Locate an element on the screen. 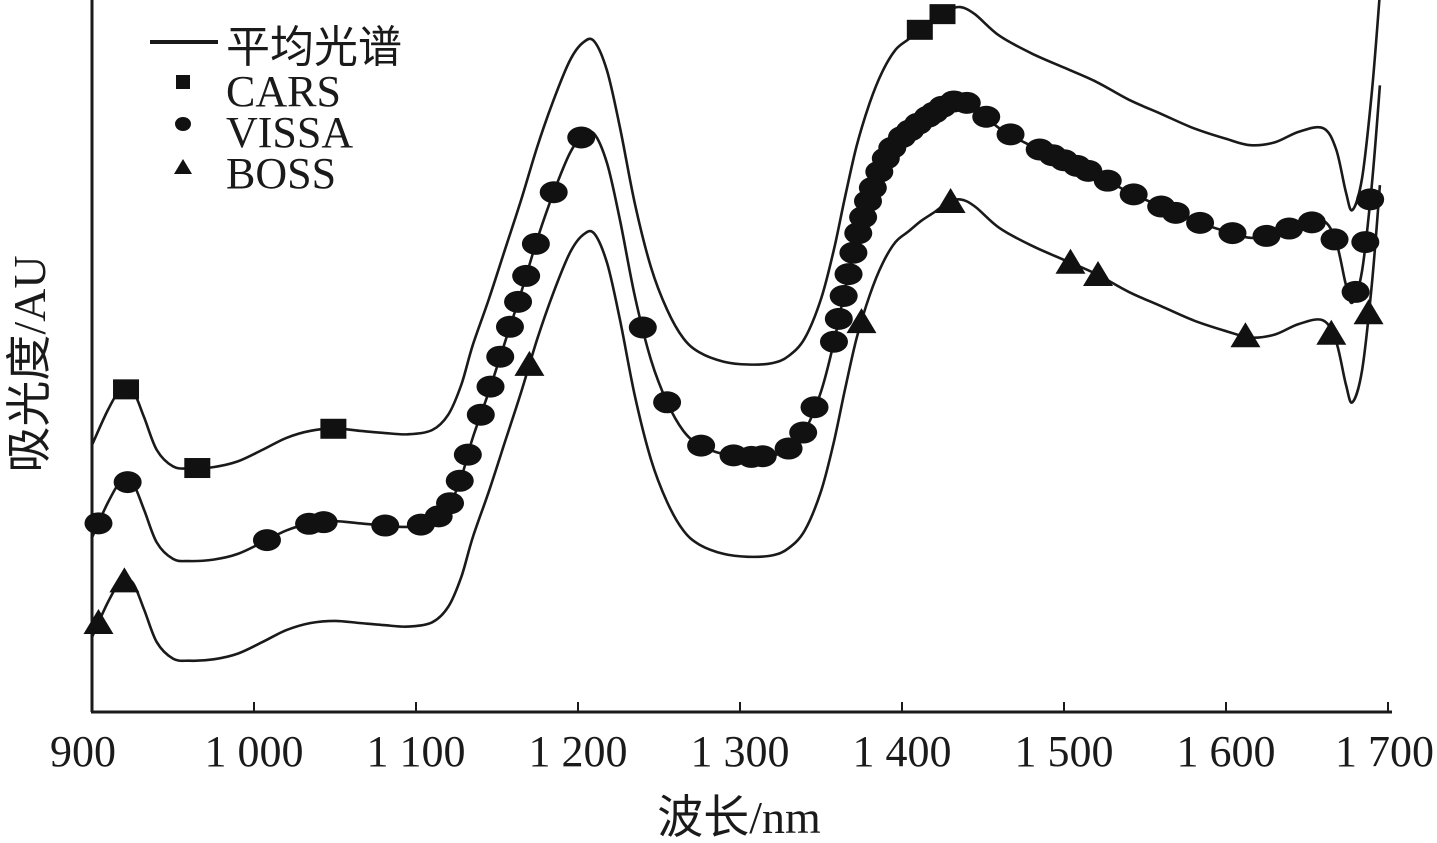 The height and width of the screenshot is (843, 1437). legend-square-swatch is located at coordinates (183, 82).